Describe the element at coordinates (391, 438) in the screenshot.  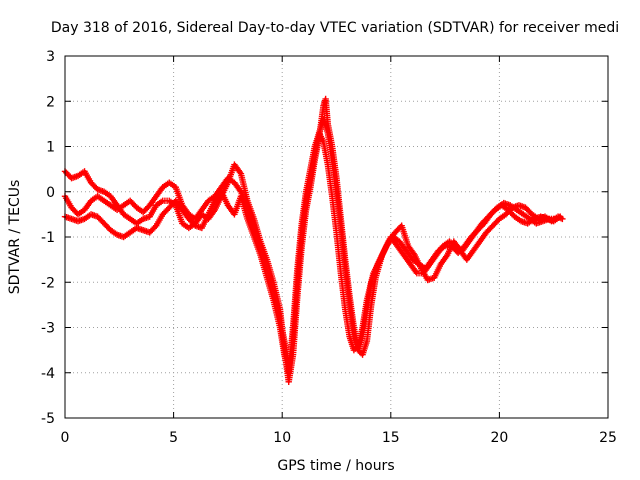
I see `x-tick-label: 15` at that location.